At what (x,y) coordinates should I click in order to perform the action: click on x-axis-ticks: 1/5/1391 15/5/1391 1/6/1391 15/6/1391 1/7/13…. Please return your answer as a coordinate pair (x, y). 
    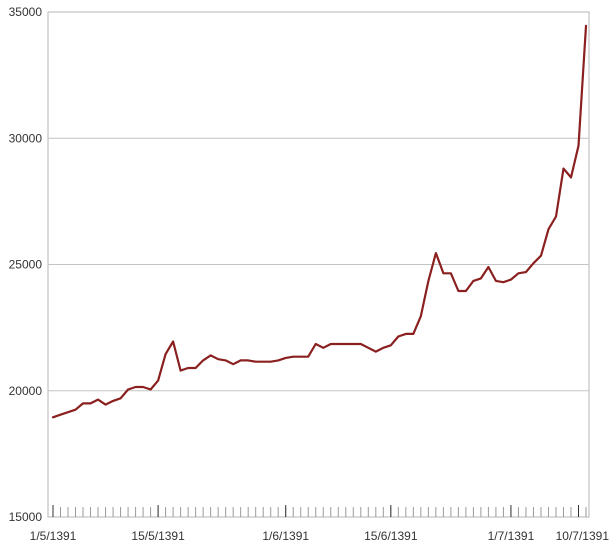
    Looking at the image, I should click on (320, 524).